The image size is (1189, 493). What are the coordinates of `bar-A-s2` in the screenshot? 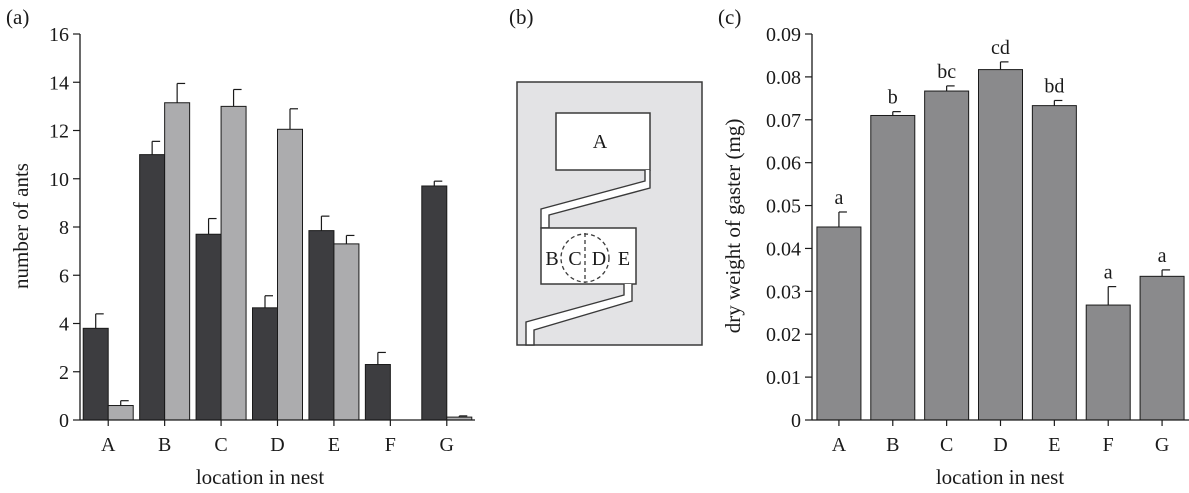 It's located at (120, 413).